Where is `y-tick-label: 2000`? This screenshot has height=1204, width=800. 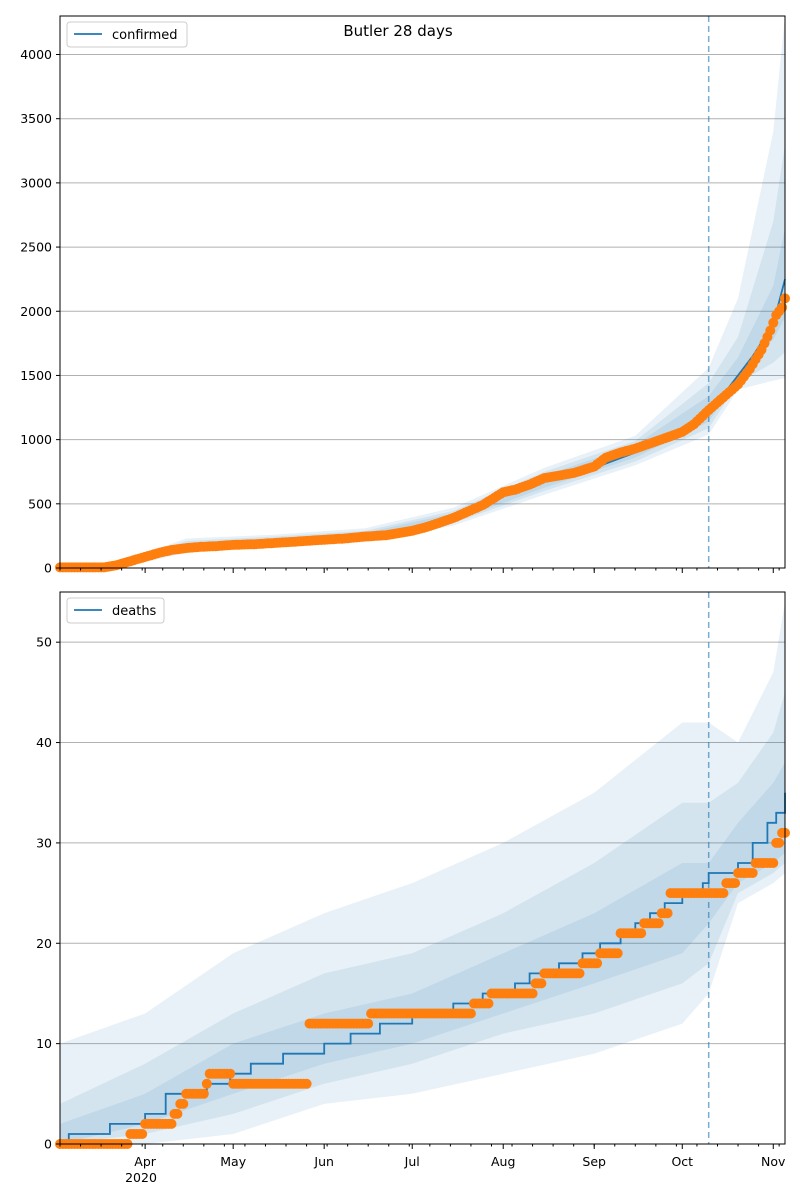 y-tick-label: 2000 is located at coordinates (36, 311).